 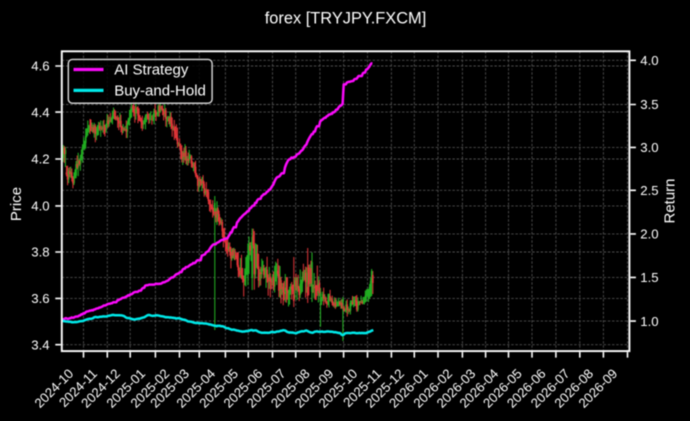 What do you see at coordinates (16, 204) in the screenshot?
I see `svg-text: Price` at bounding box center [16, 204].